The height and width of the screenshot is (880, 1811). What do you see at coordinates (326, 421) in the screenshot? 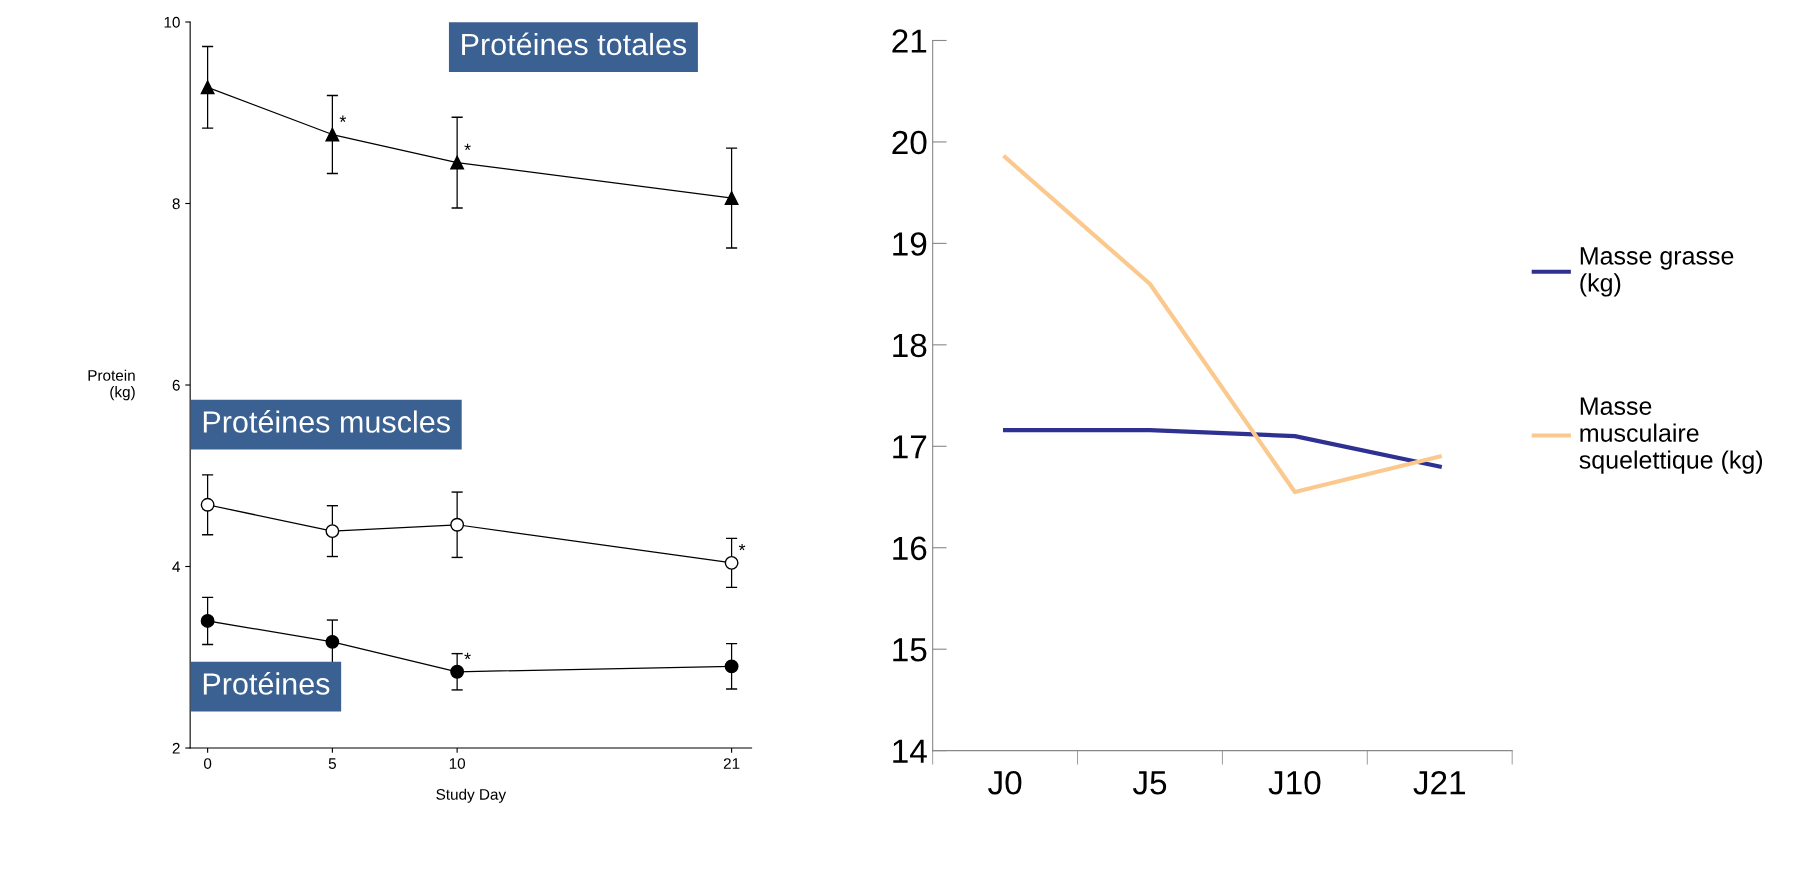
I see `annotation: Protéines muscles` at bounding box center [326, 421].